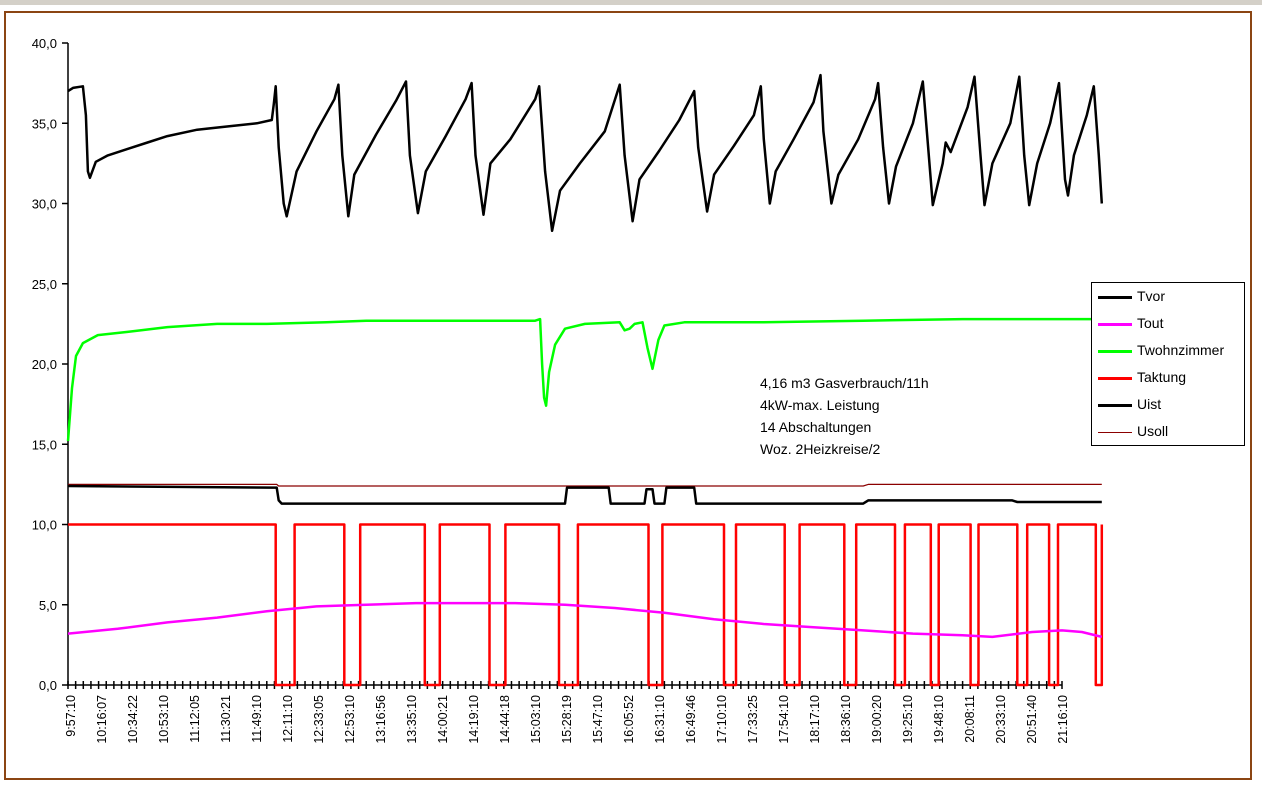 This screenshot has height=789, width=1262. Describe the element at coordinates (381, 719) in the screenshot. I see `x-tick-label: 13:16:56` at that location.